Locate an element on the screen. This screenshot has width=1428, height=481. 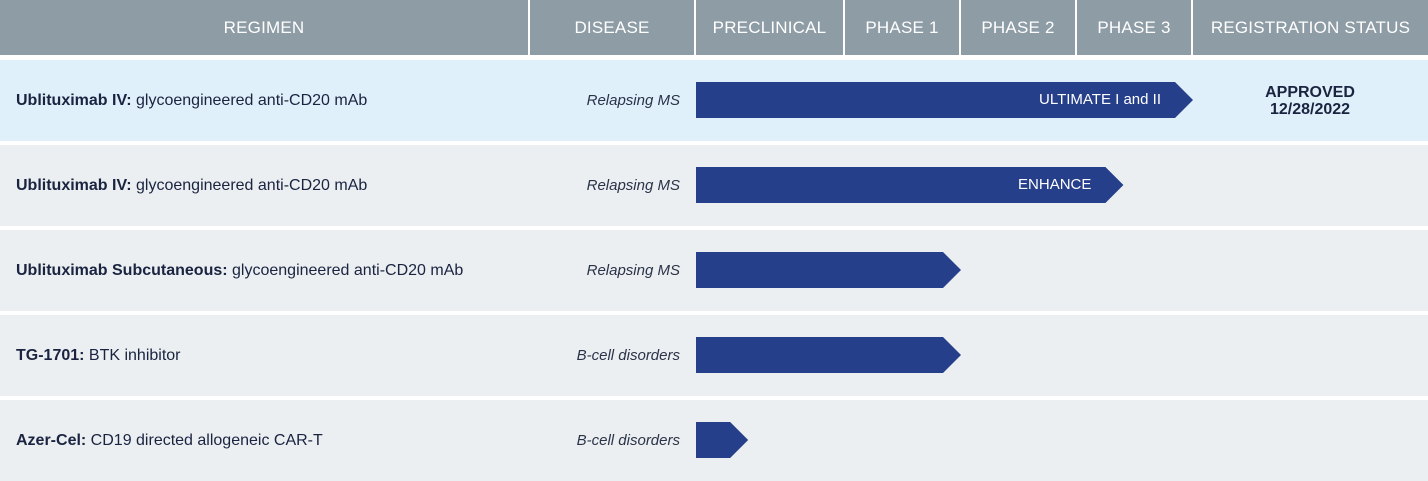
header-regimen: REGIMEN is located at coordinates (264, 27).